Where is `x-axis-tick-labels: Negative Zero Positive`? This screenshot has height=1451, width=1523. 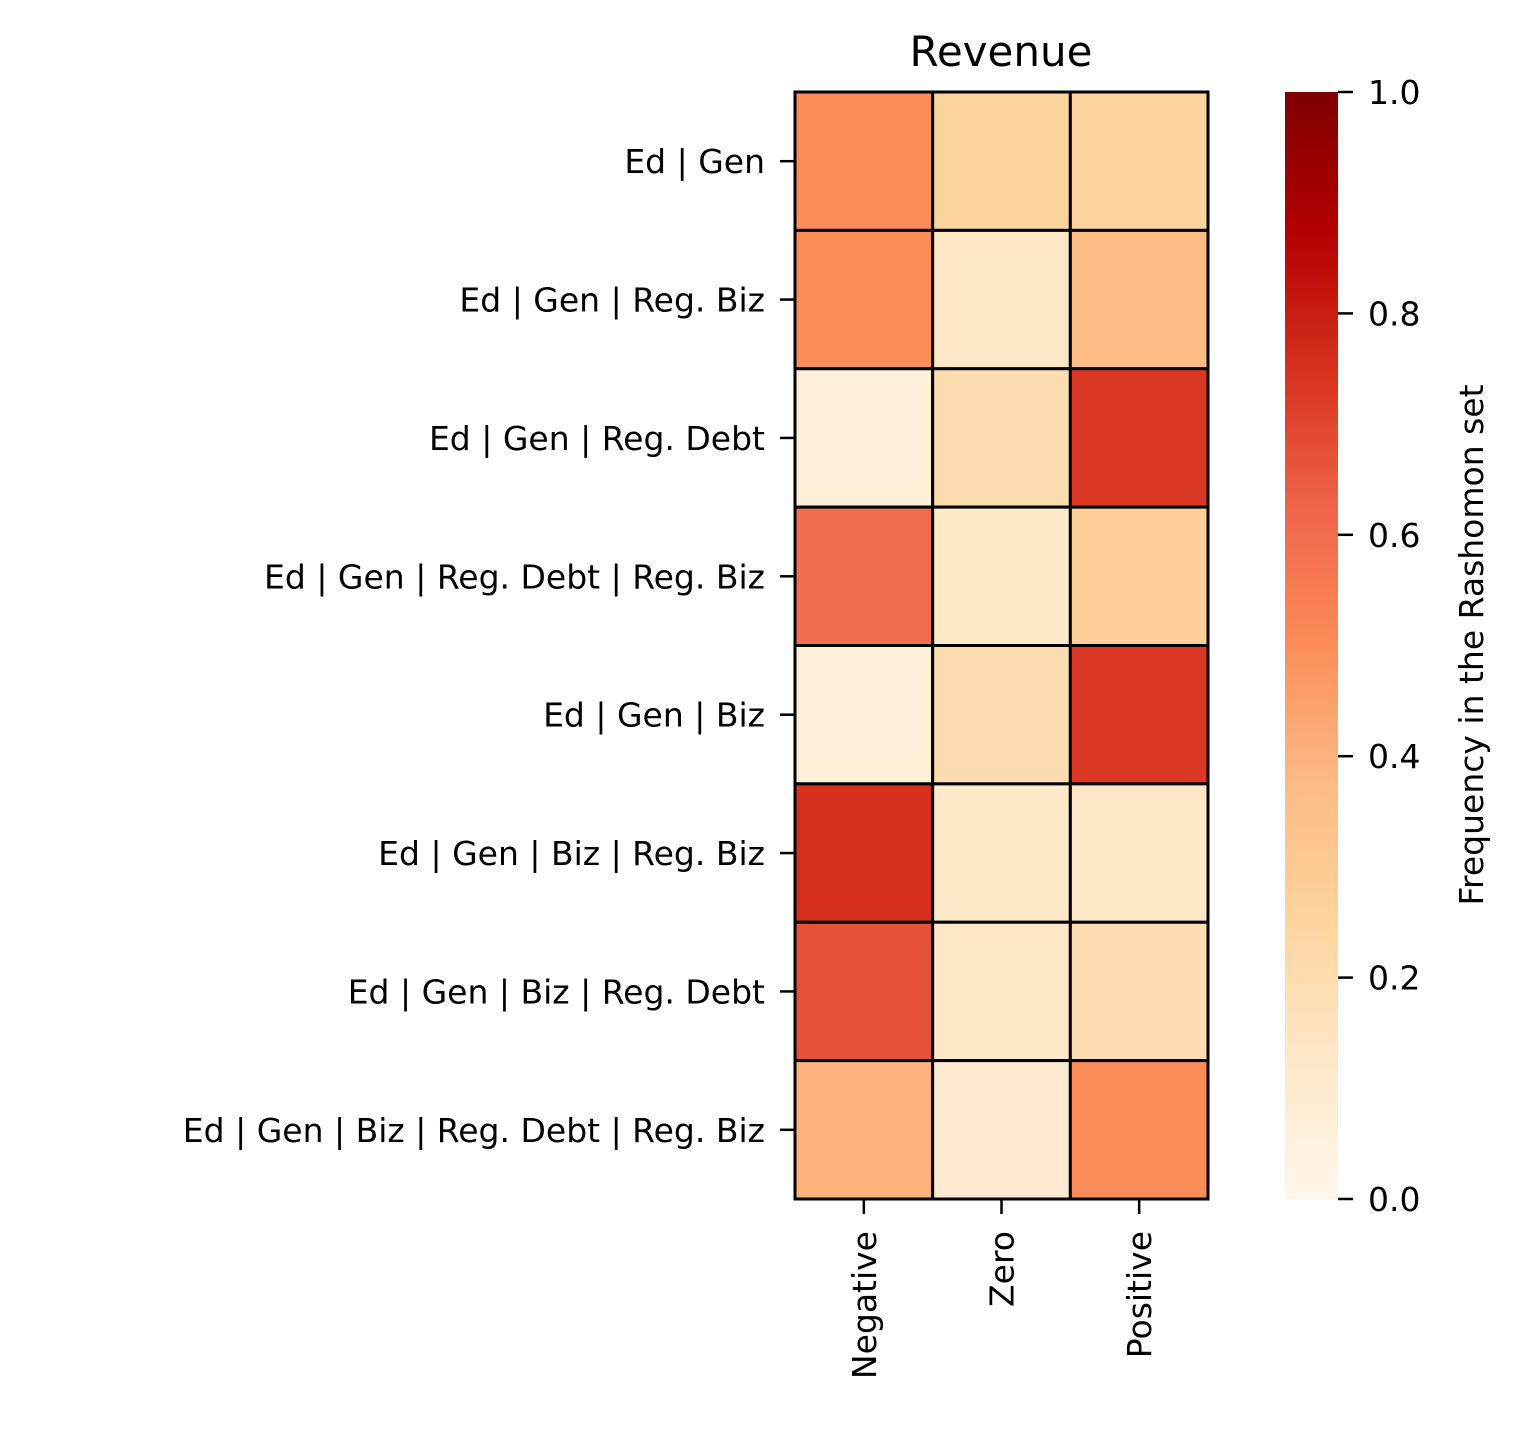 x-axis-tick-labels: Negative Zero Positive is located at coordinates (1002, 1289).